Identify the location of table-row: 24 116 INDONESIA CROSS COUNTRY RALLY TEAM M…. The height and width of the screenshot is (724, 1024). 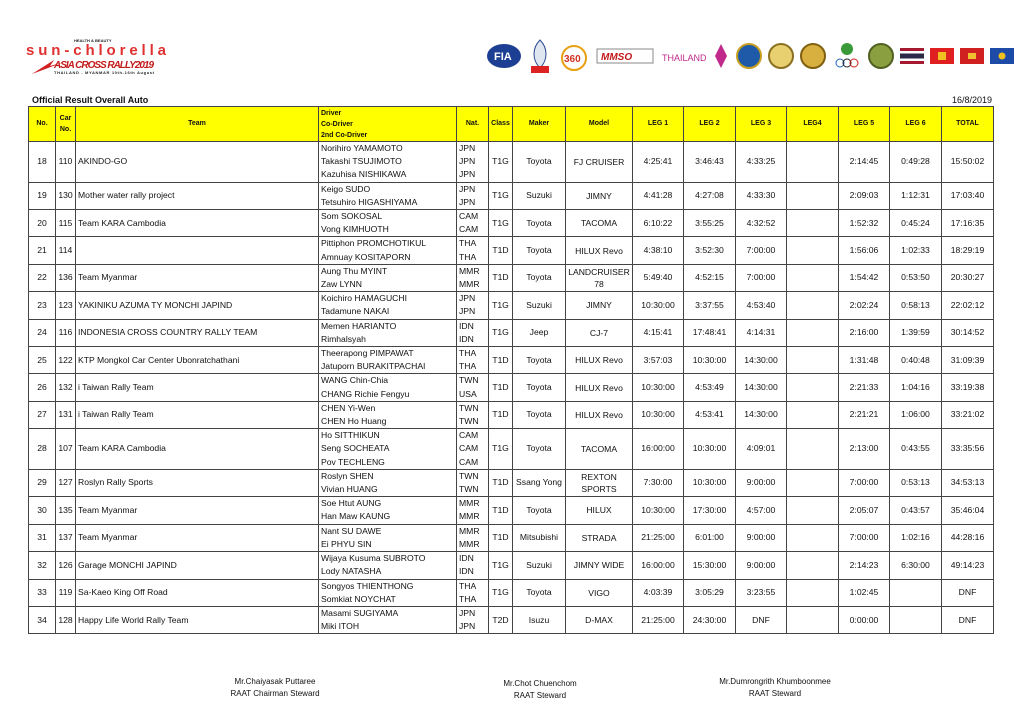
(511, 333).